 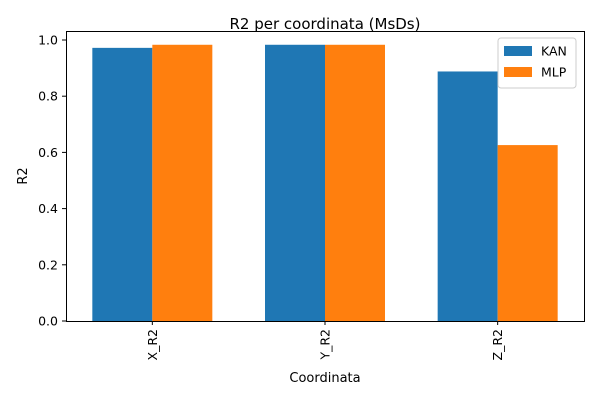 I want to click on x-axis-ticks: X_R2 Y_R2 Z_R2, so click(x=325, y=341).